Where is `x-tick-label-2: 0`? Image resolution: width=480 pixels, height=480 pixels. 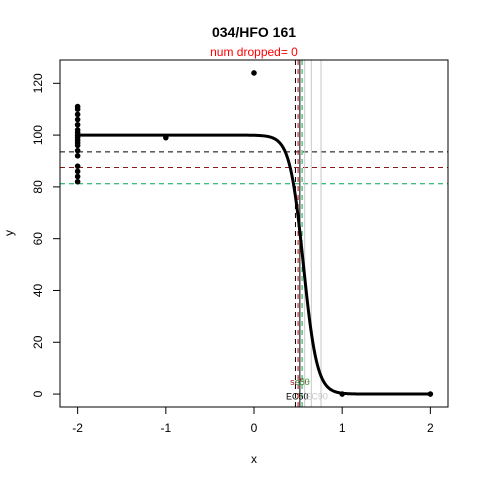
x-tick-label-2: 0 is located at coordinates (254, 428).